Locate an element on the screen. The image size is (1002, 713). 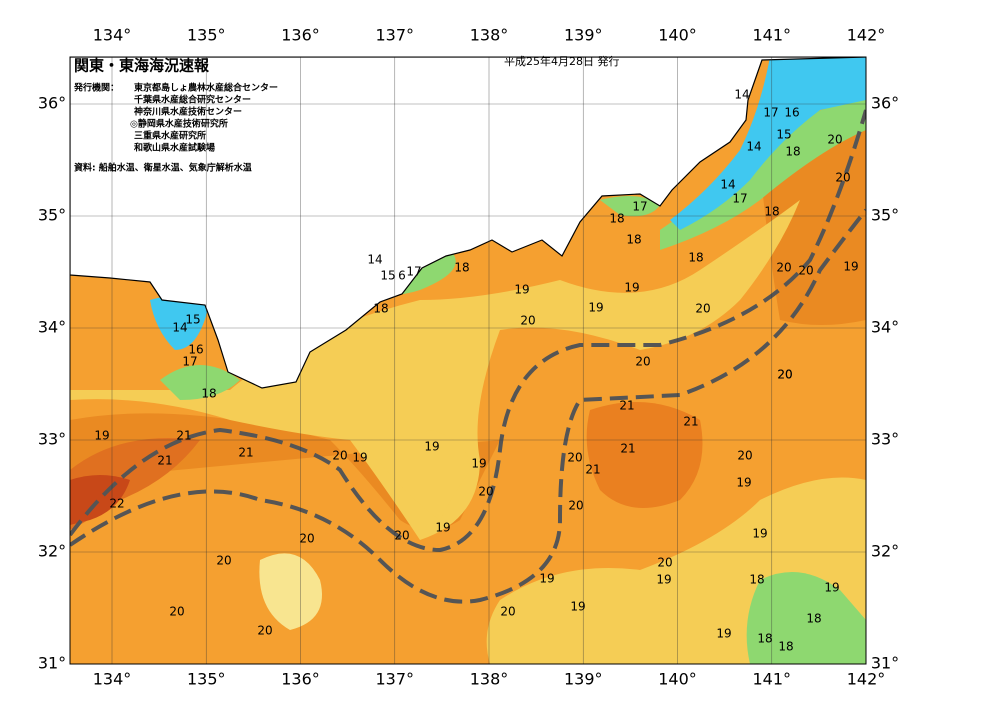
sea-mild is located at coordinates (415, 475).